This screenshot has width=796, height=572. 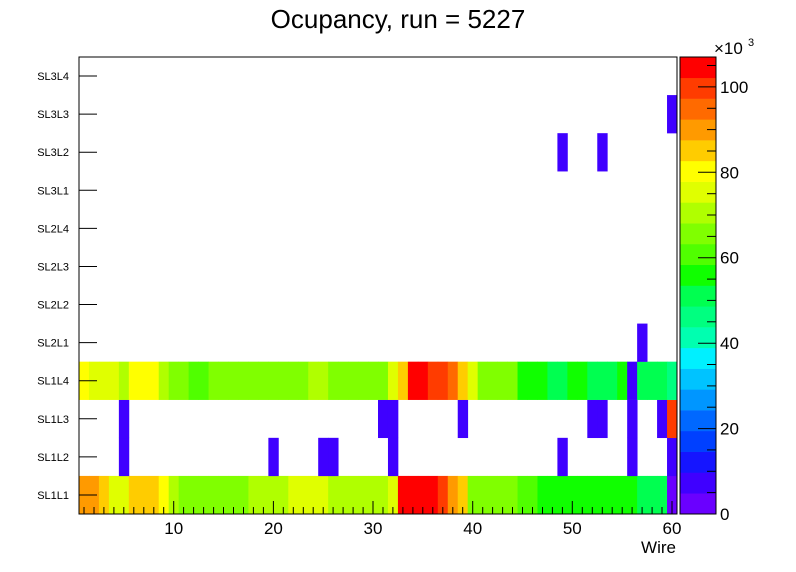 What do you see at coordinates (398, 19) in the screenshot?
I see `chart-title: Ocupancy, run = 5227` at bounding box center [398, 19].